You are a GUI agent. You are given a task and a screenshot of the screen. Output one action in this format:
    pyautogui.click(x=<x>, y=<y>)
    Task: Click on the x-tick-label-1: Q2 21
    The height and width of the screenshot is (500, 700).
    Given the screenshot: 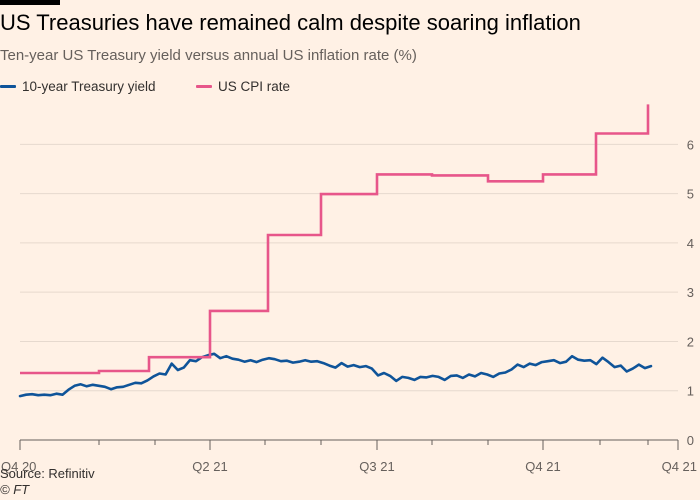 What is the action you would take?
    pyautogui.click(x=209, y=466)
    